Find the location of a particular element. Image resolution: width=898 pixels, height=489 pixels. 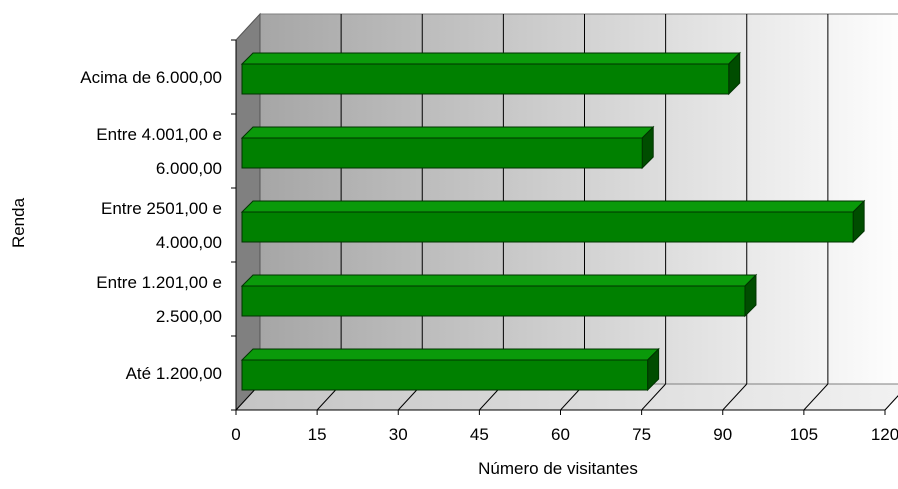

y-tick-label: Entre 2501,00 e is located at coordinates (161, 208).